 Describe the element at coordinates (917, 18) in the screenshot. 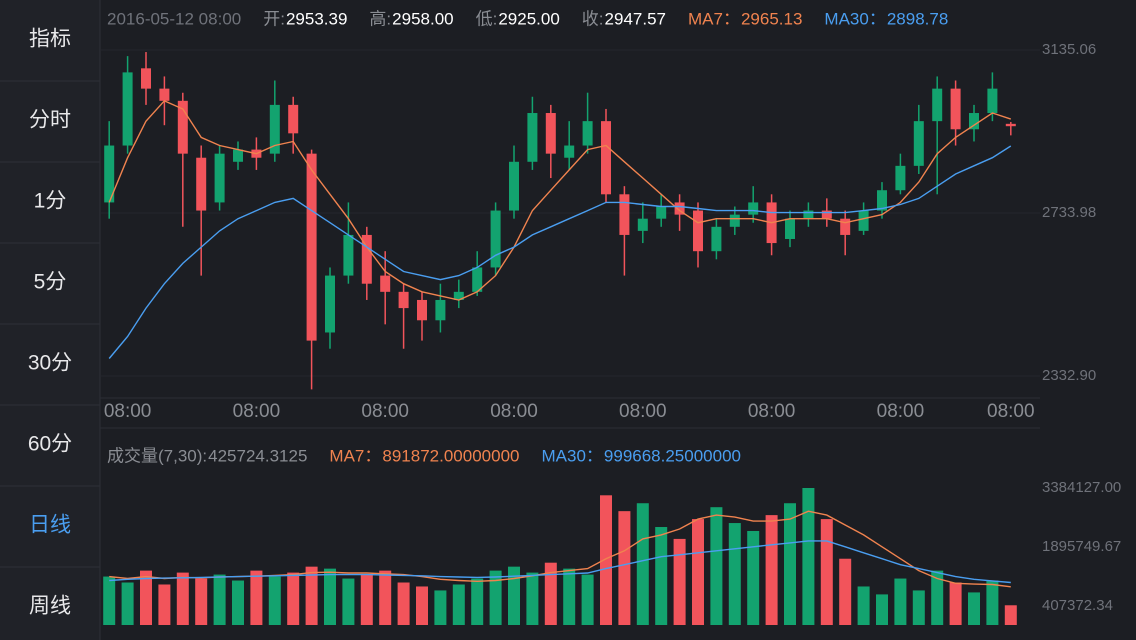

I see `readout-value: 2898.78` at that location.